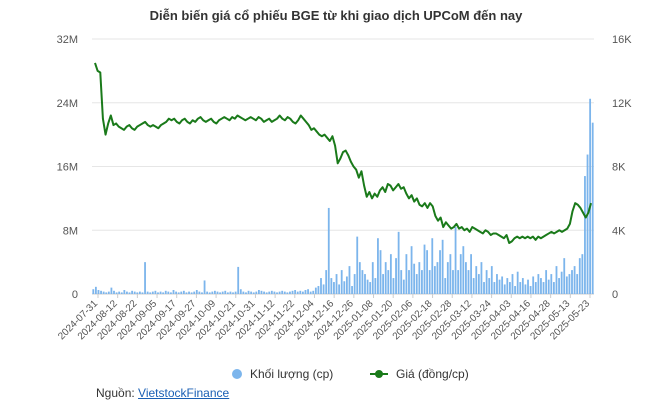  I want to click on left-tick-label: 32M, so click(67, 40).